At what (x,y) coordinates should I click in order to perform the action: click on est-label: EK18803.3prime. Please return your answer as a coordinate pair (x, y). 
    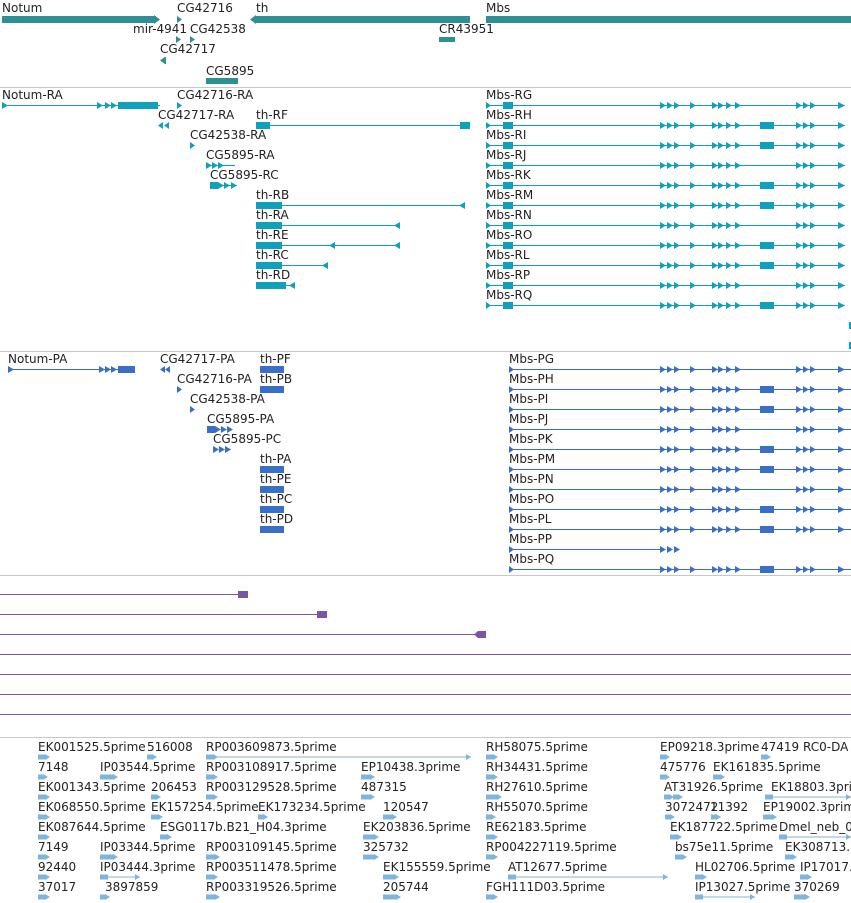
    Looking at the image, I should click on (811, 787).